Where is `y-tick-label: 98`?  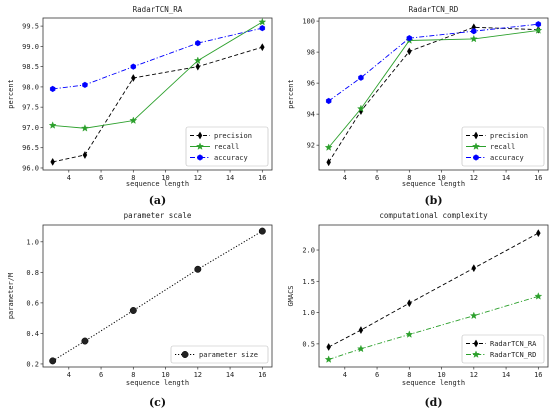 y-tick-label: 98 is located at coordinates (311, 53).